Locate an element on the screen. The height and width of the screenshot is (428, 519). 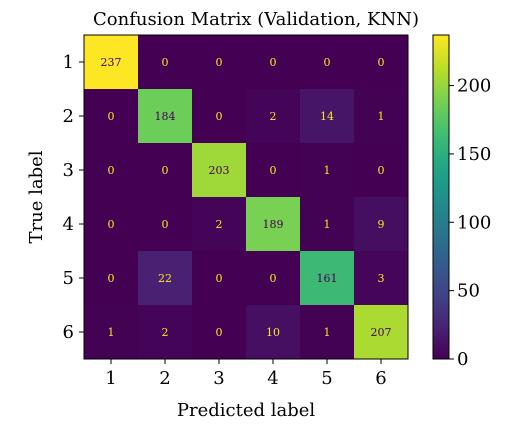
cell-value-r2-c2: 184 is located at coordinates (165, 116).